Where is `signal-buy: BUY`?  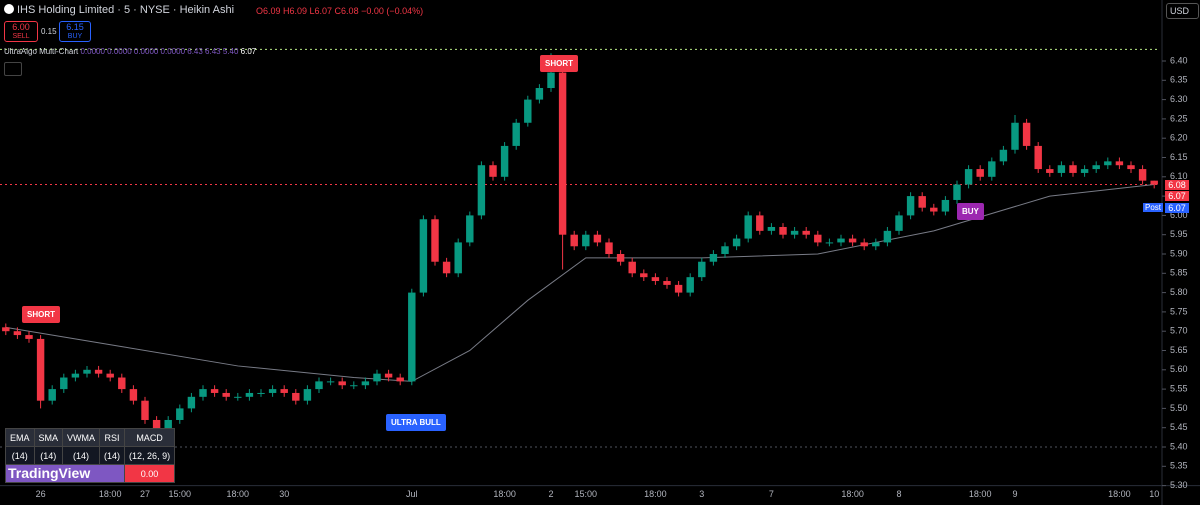
signal-buy: BUY is located at coordinates (970, 211).